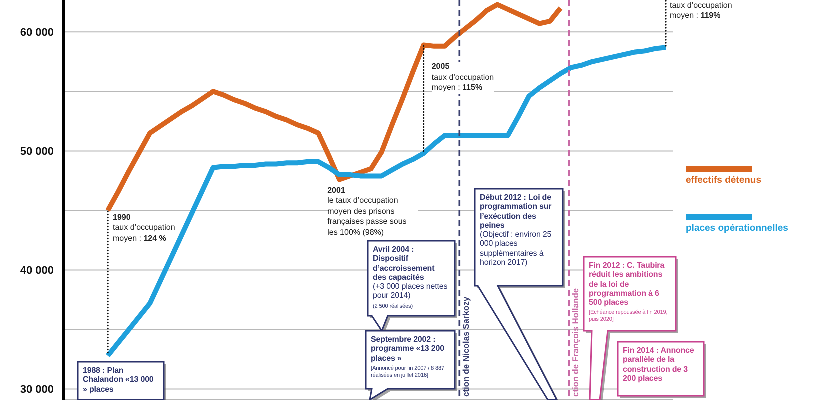 This screenshot has width=820, height=400. I want to click on text: places opérationnelles, so click(737, 228).